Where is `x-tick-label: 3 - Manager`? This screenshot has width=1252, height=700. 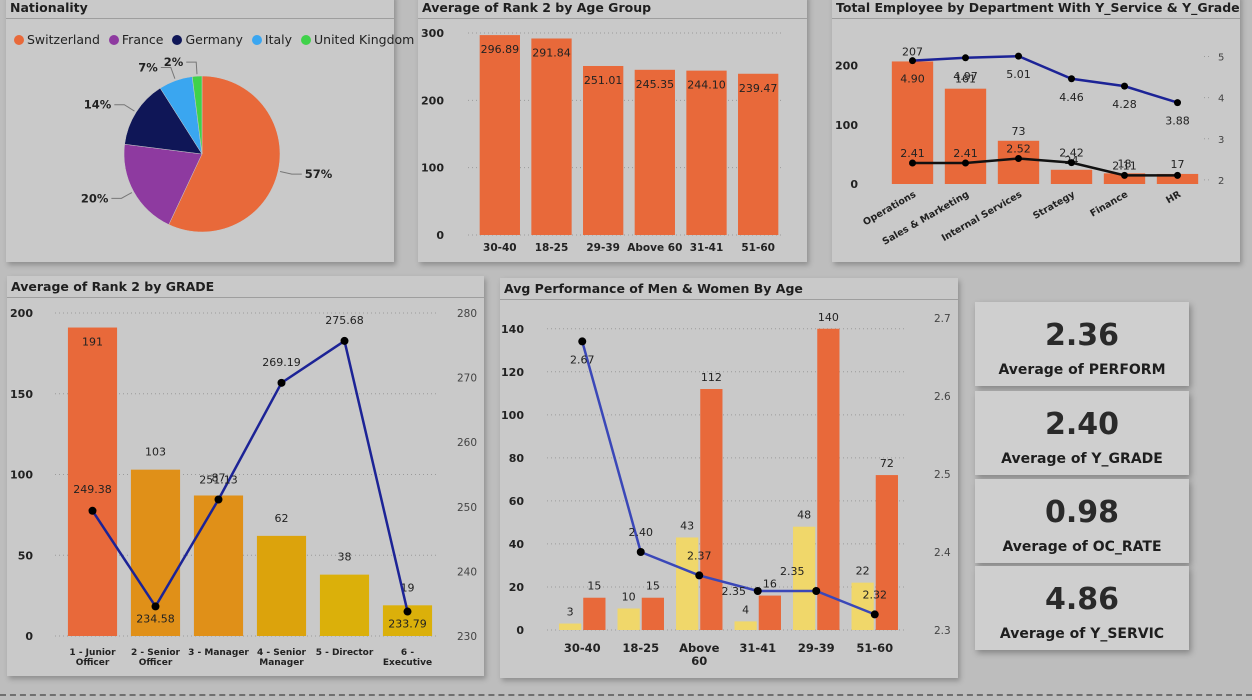
x-tick-label: 3 - Manager is located at coordinates (218, 653).